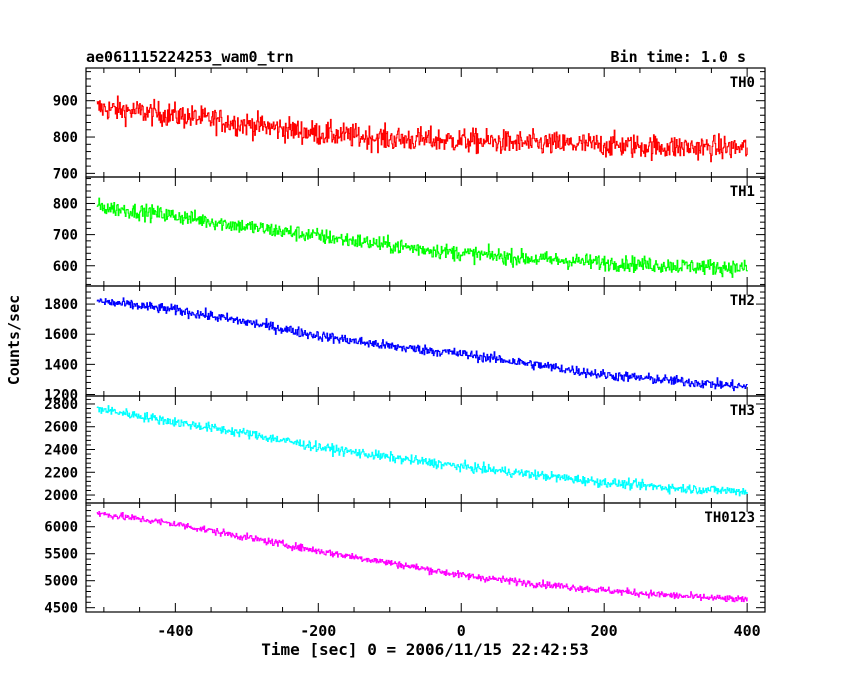  What do you see at coordinates (742, 411) in the screenshot?
I see `panel-label: TH3` at bounding box center [742, 411].